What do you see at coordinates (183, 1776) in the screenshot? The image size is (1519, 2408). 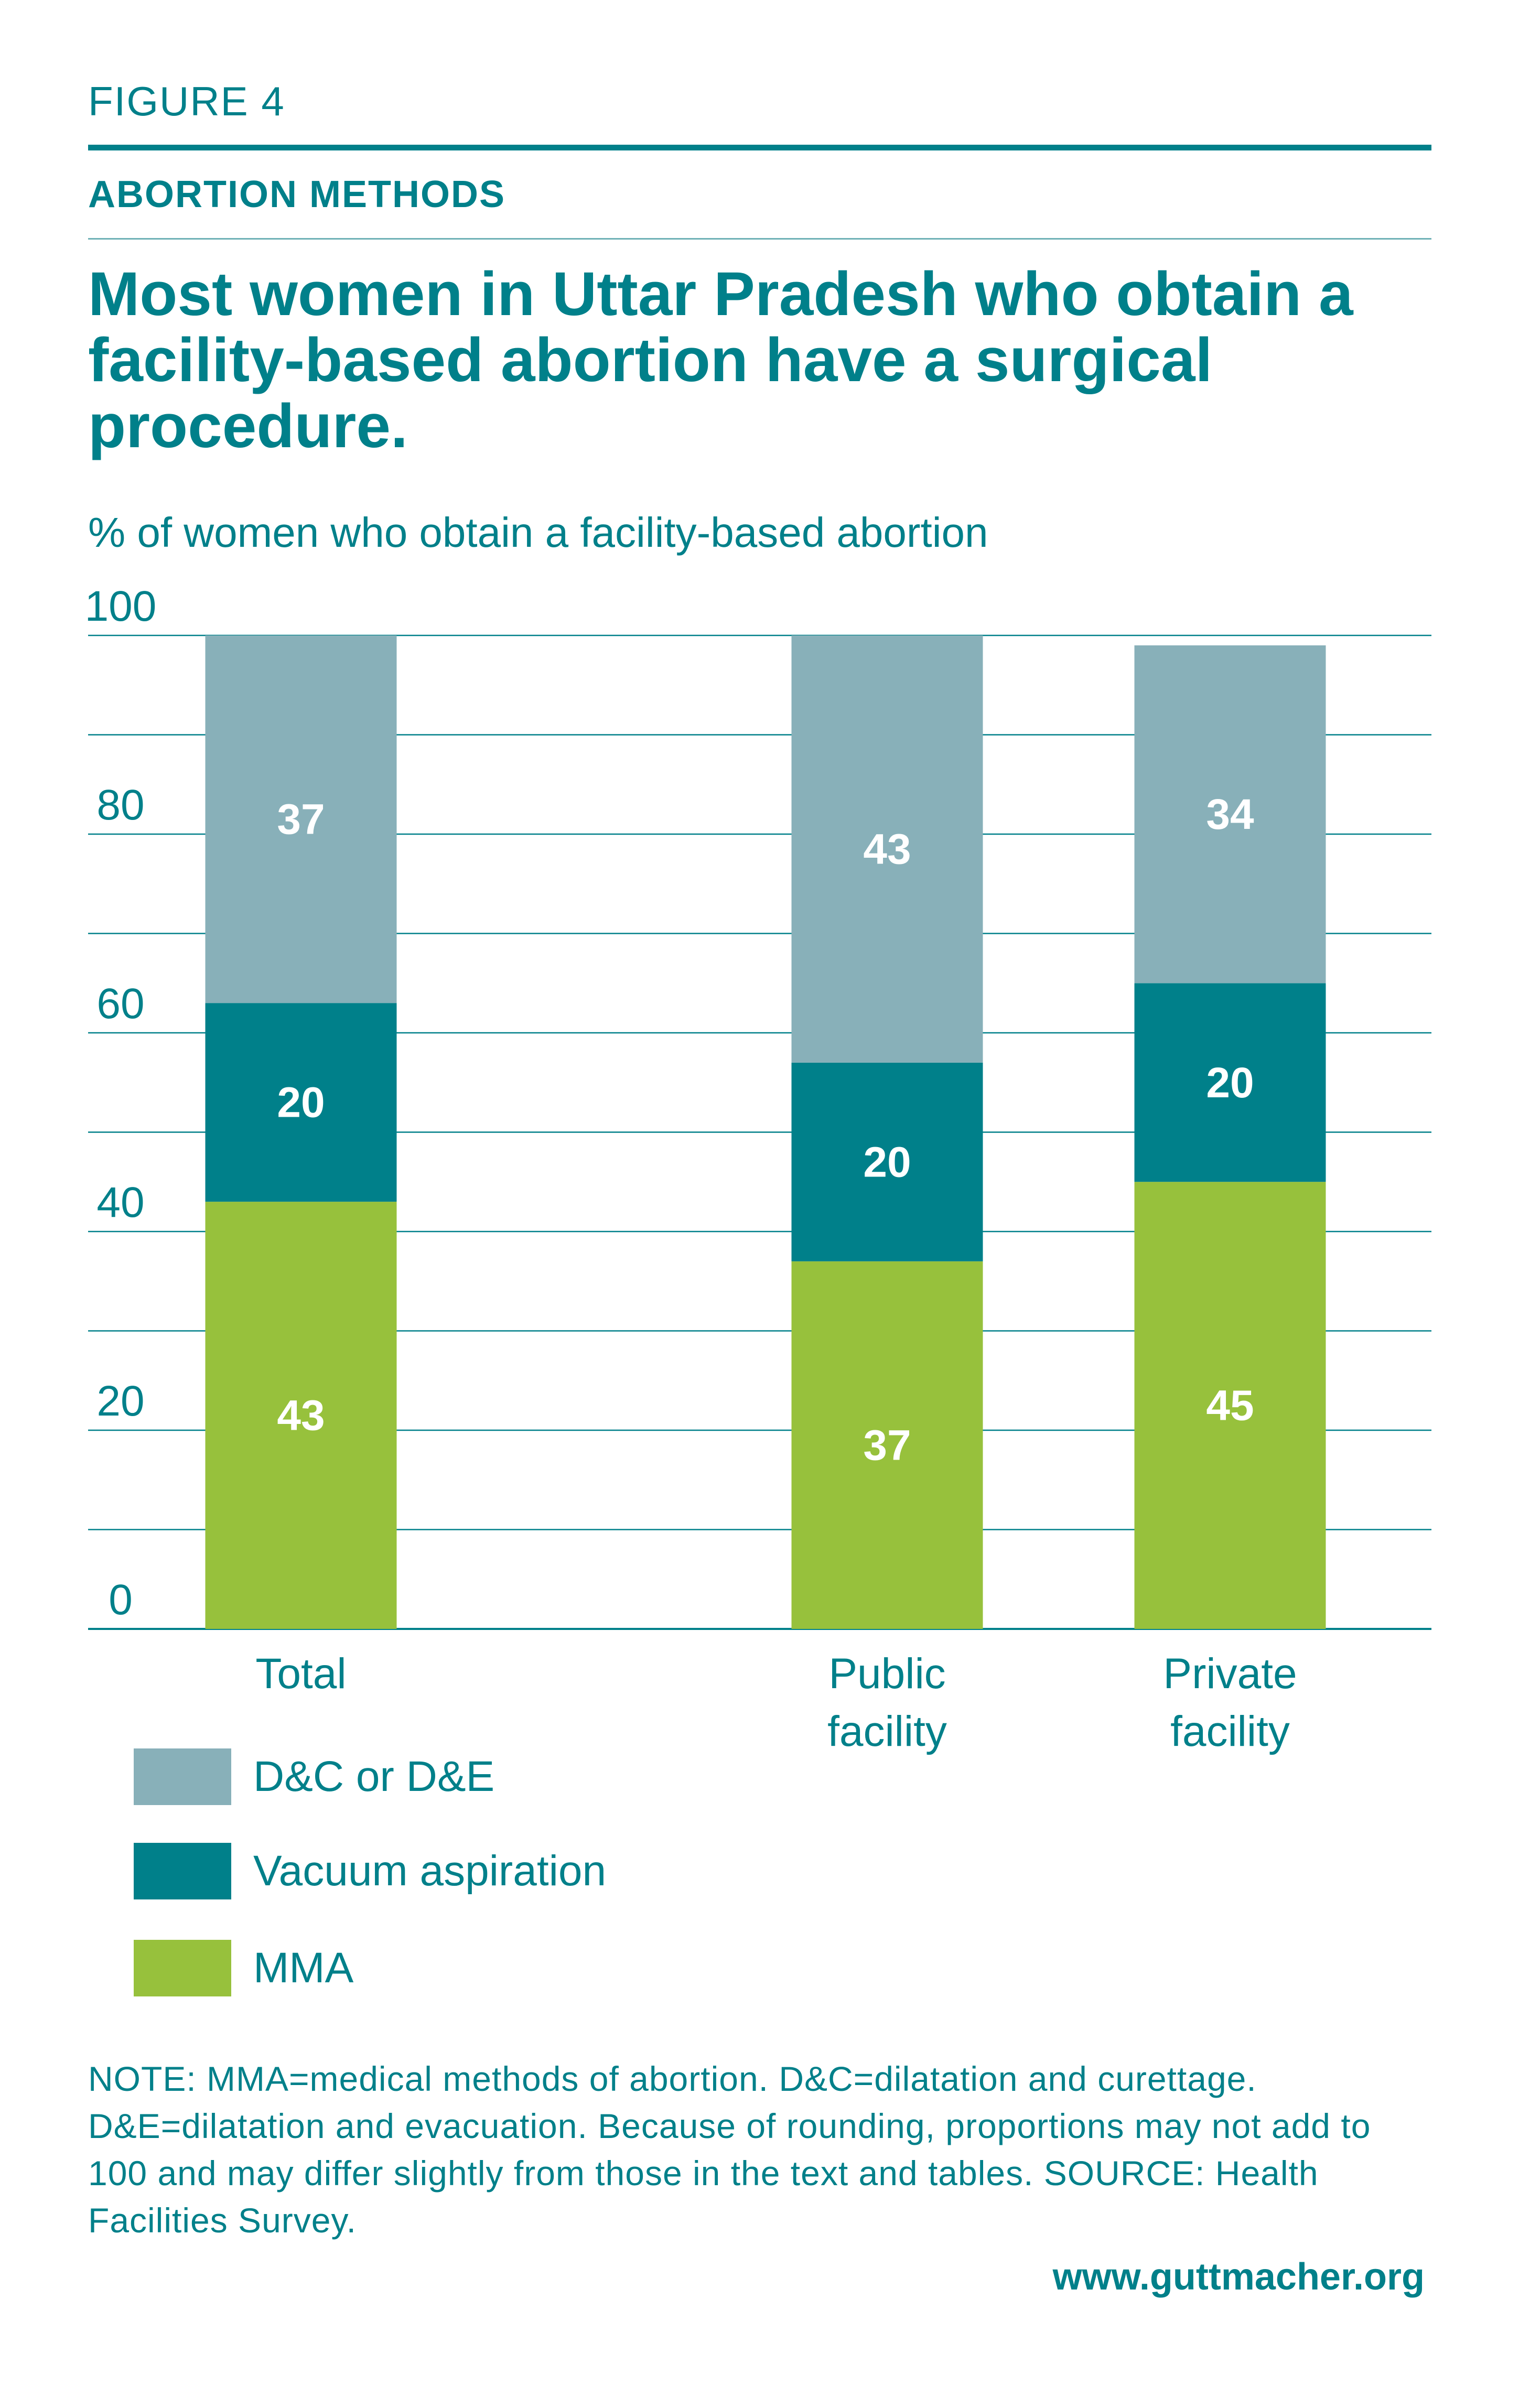 I see `legend-swatch-dc-de` at bounding box center [183, 1776].